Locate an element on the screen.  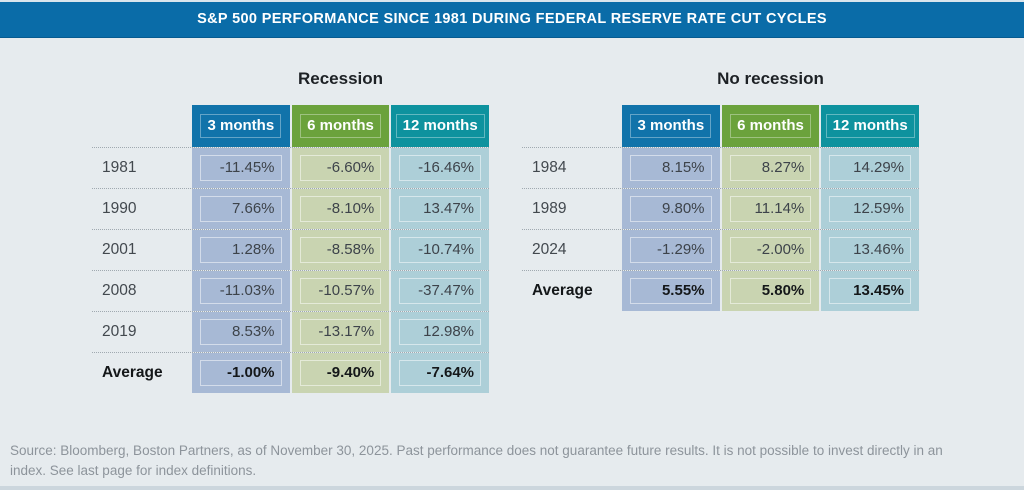
value-cell: -11.45% is located at coordinates (240, 168).